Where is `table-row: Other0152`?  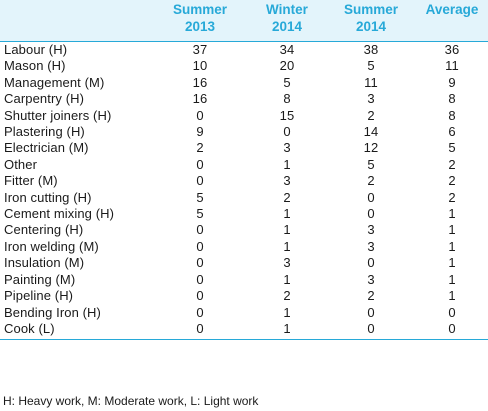 table-row: Other0152 is located at coordinates (244, 165).